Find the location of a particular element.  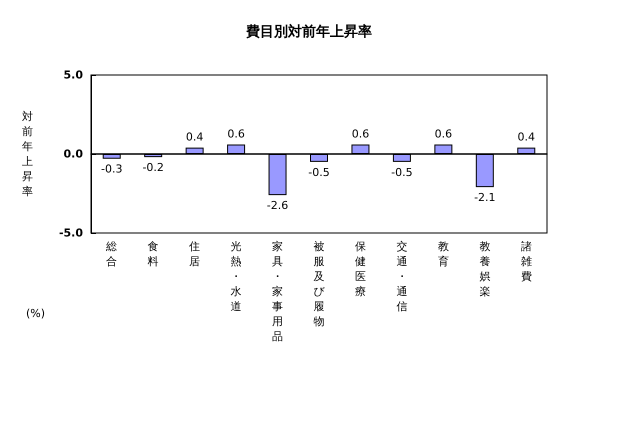

x-tick-label: 被服及び履物 is located at coordinates (320, 284).